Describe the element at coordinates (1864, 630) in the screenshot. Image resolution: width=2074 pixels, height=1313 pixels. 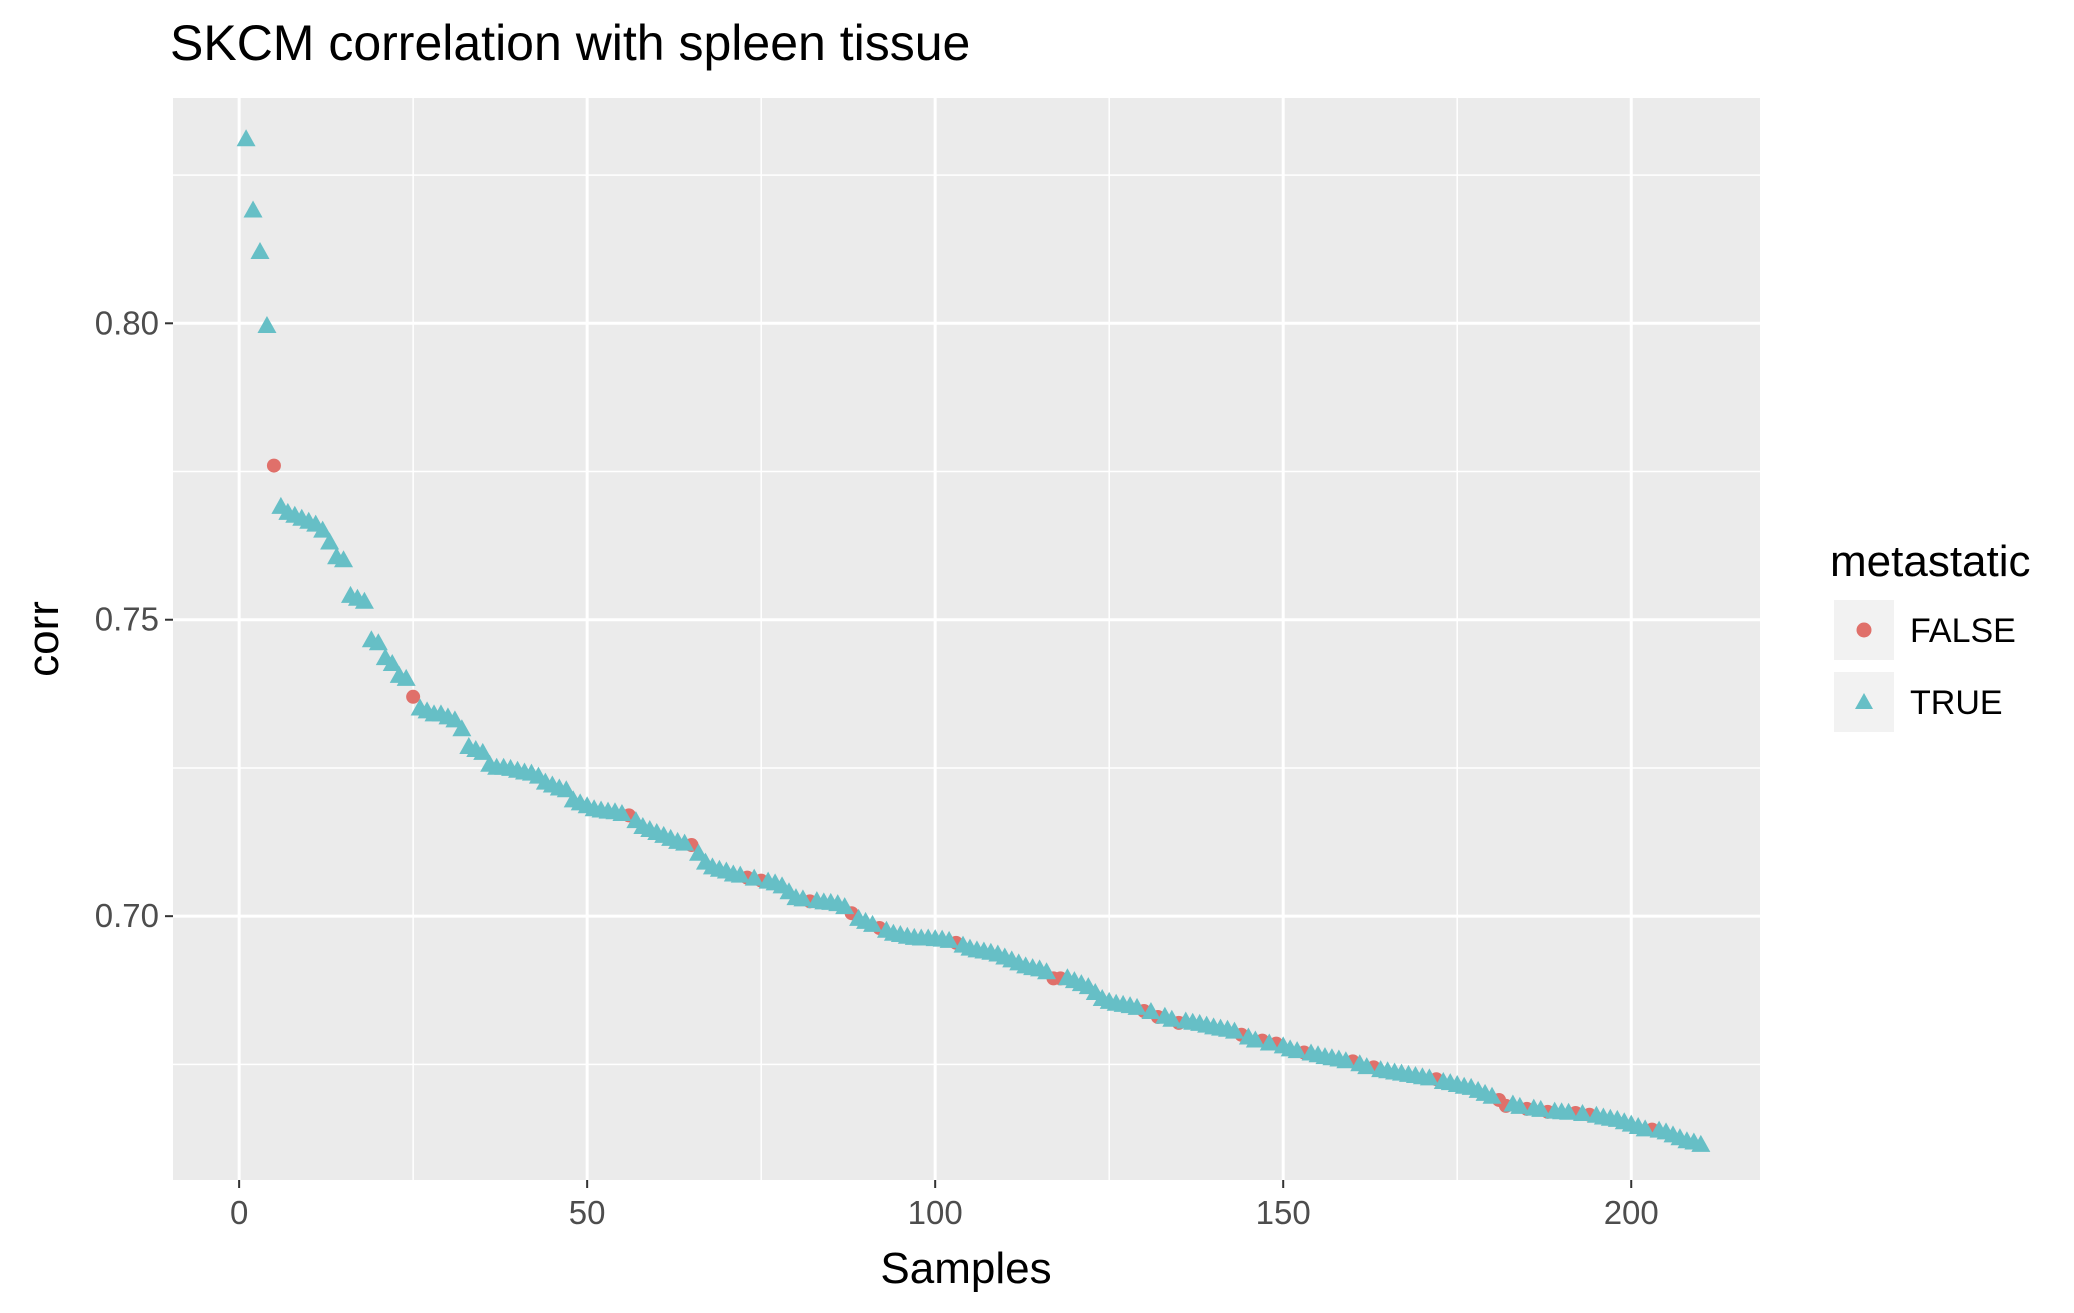
I see `legend-circle-icon` at that location.